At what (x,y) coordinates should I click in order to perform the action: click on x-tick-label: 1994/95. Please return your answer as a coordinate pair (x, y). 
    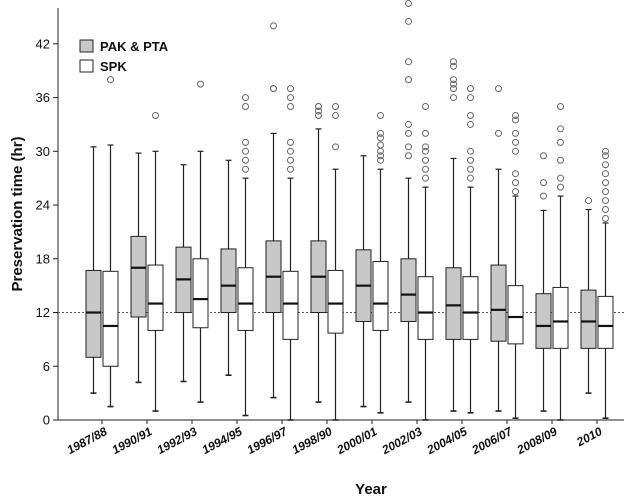
    Looking at the image, I should click on (222, 440).